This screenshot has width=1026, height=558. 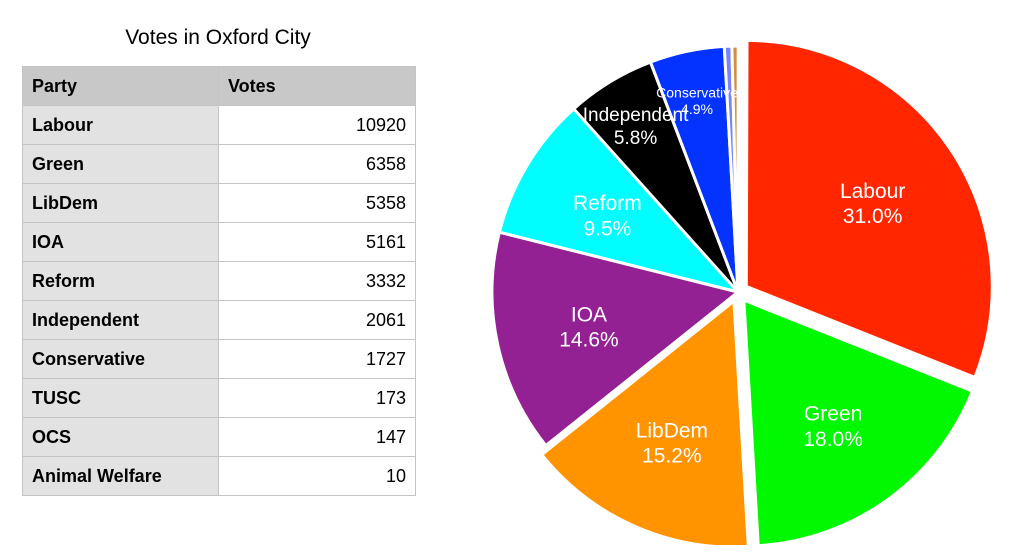 I want to click on table-row: IOA 5161, so click(x=219, y=242).